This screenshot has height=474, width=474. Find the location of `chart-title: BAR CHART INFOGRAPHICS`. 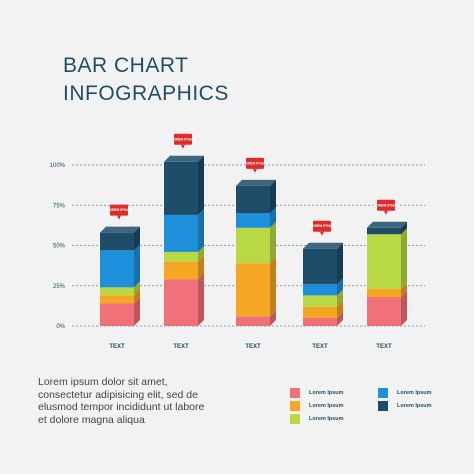

chart-title: BAR CHART INFOGRAPHICS is located at coordinates (146, 80).